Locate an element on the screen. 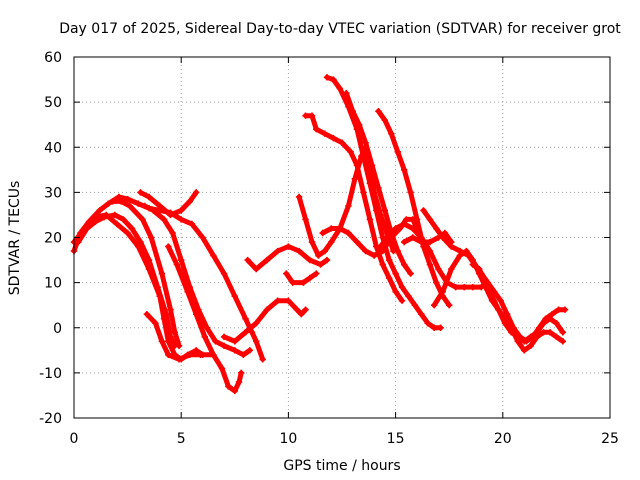 Image resolution: width=640 pixels, height=480 pixels. x-tick-label: 20 is located at coordinates (503, 439).